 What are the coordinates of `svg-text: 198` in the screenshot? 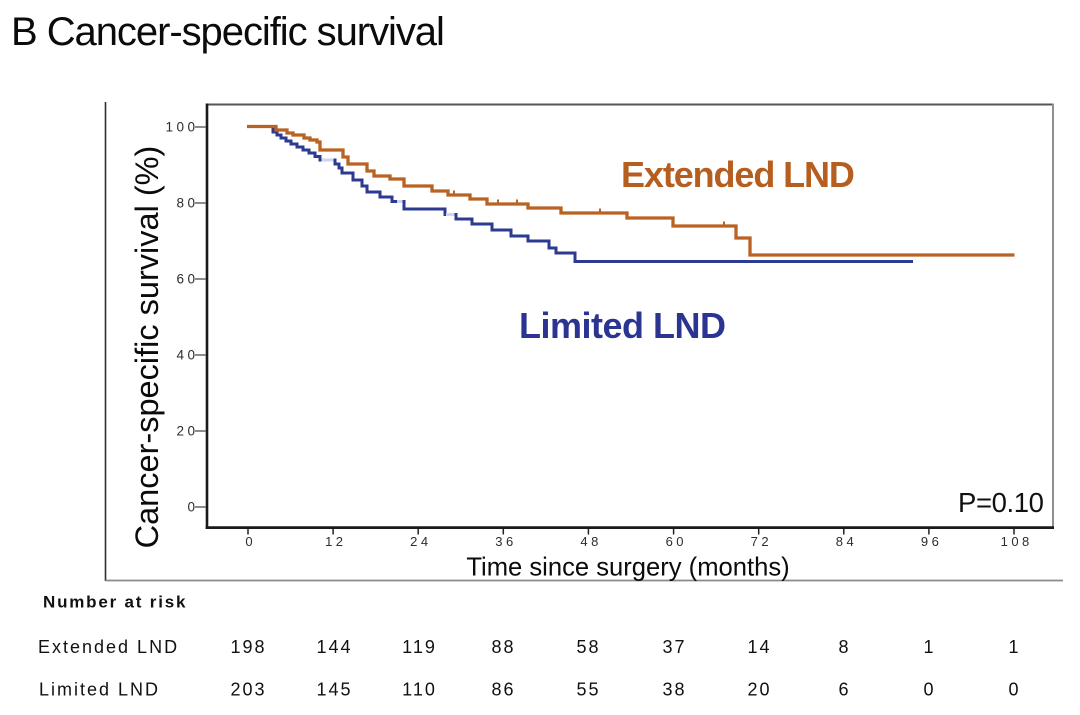 It's located at (248, 647).